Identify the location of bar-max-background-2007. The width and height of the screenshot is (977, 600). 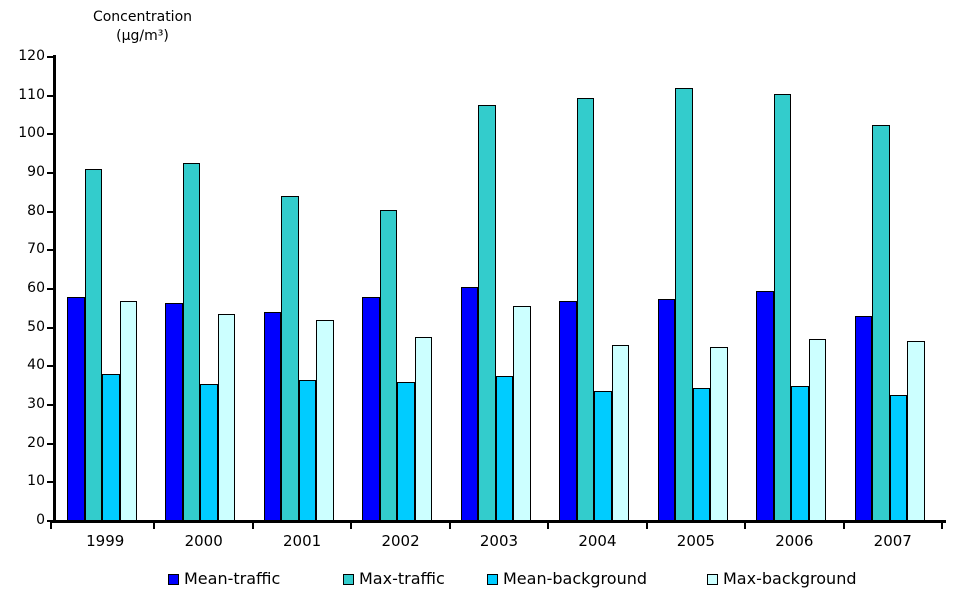
(916, 431).